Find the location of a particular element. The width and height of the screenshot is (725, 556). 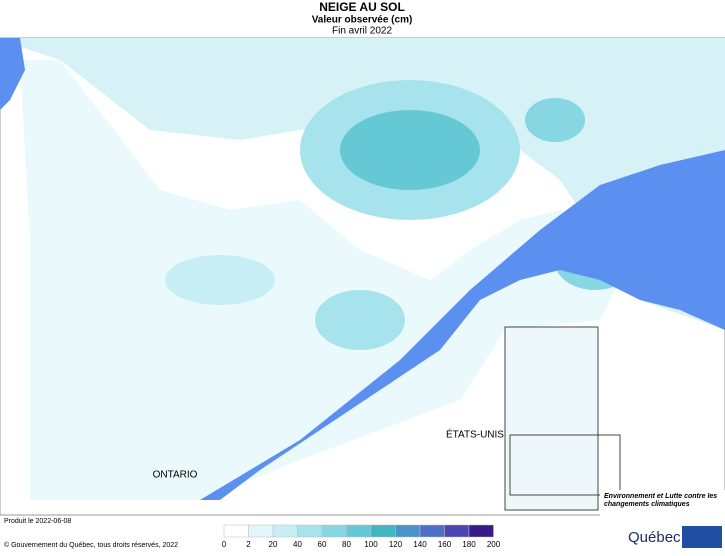

logo-name: Québec is located at coordinates (654, 537).